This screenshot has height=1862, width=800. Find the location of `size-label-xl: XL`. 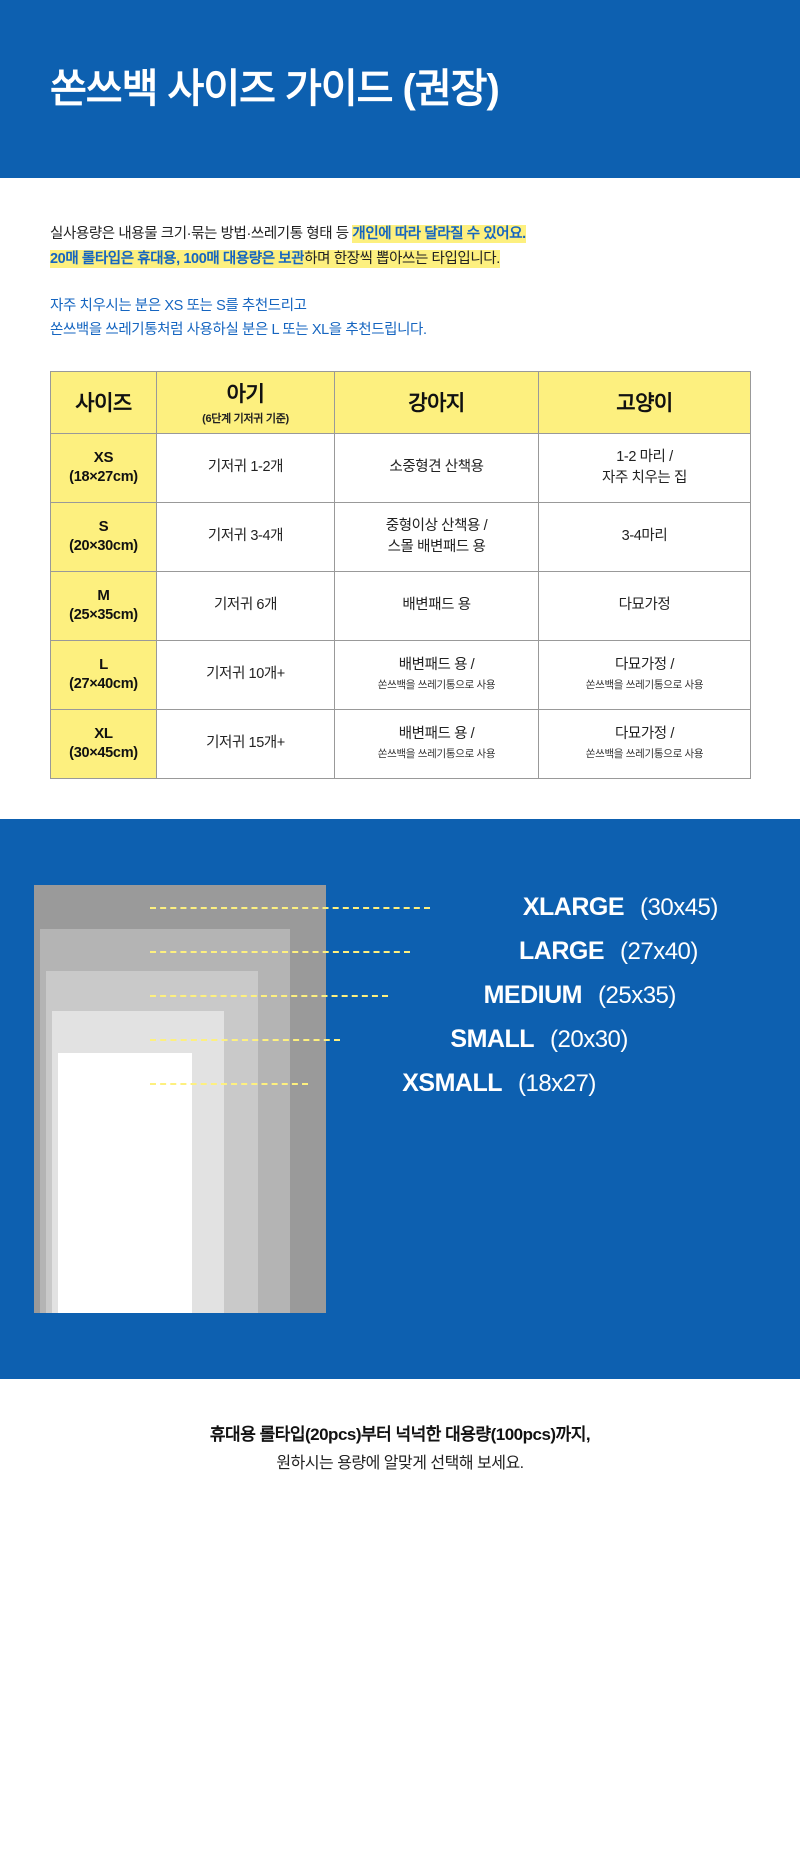

size-label-xl: XL is located at coordinates (103, 733).